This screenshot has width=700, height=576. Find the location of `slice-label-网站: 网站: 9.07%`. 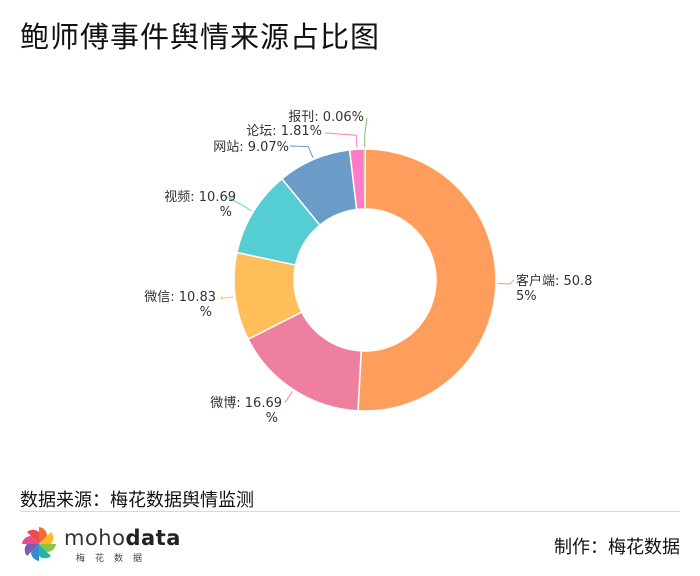

slice-label-网站: 网站: 9.07% is located at coordinates (251, 147).